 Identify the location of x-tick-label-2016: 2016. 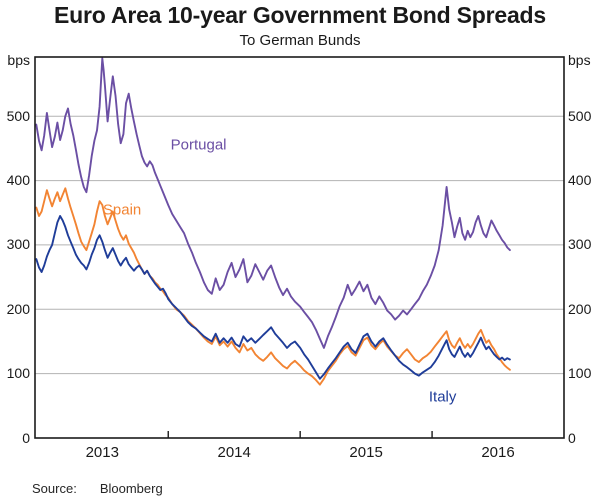
(498, 452).